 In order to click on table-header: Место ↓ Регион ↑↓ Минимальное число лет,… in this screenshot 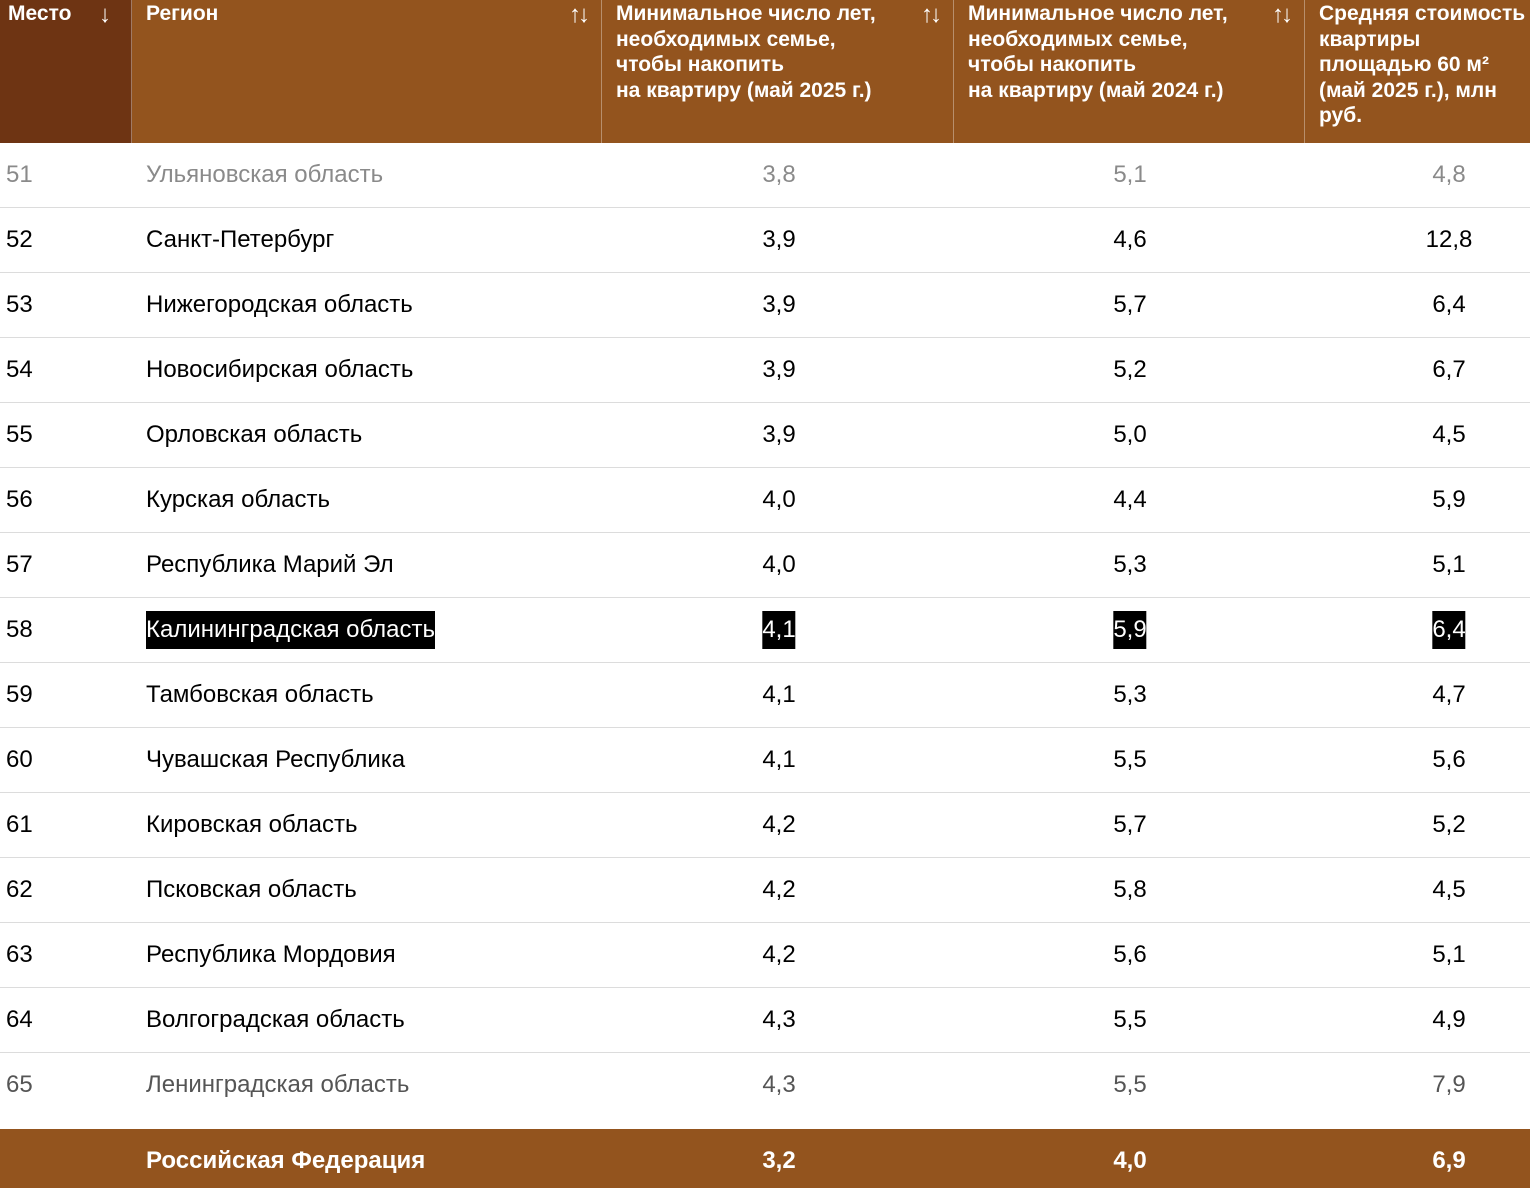, I will do `click(765, 71)`.